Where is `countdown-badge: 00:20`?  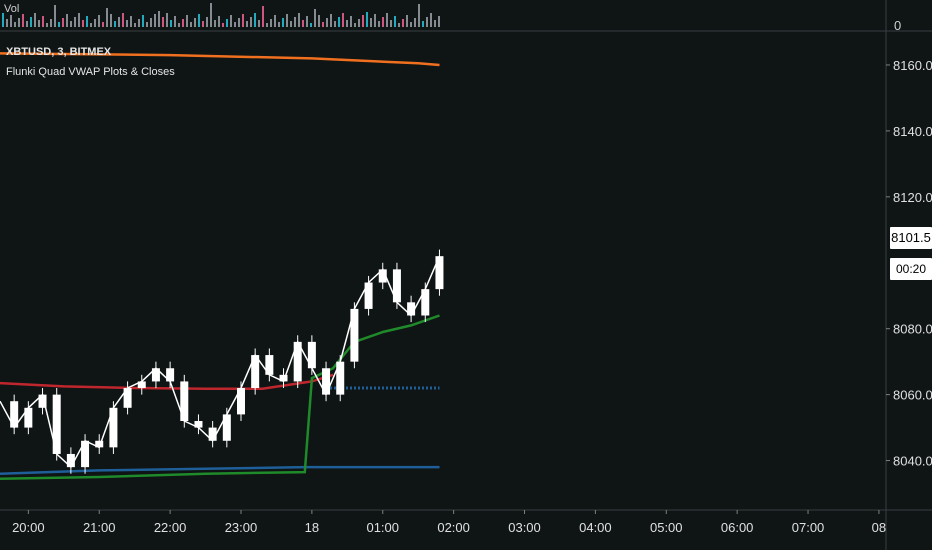
countdown-badge: 00:20 is located at coordinates (911, 269).